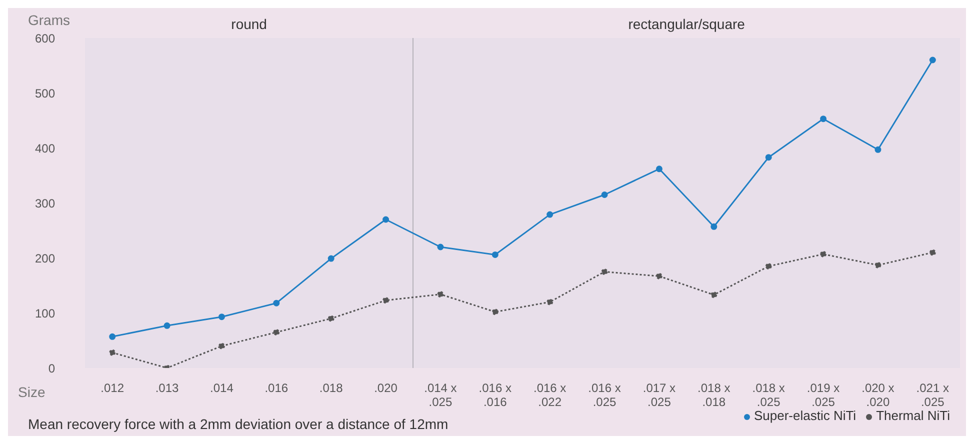 This screenshot has width=974, height=444. I want to click on x-tick-label: .020, so click(386, 388).